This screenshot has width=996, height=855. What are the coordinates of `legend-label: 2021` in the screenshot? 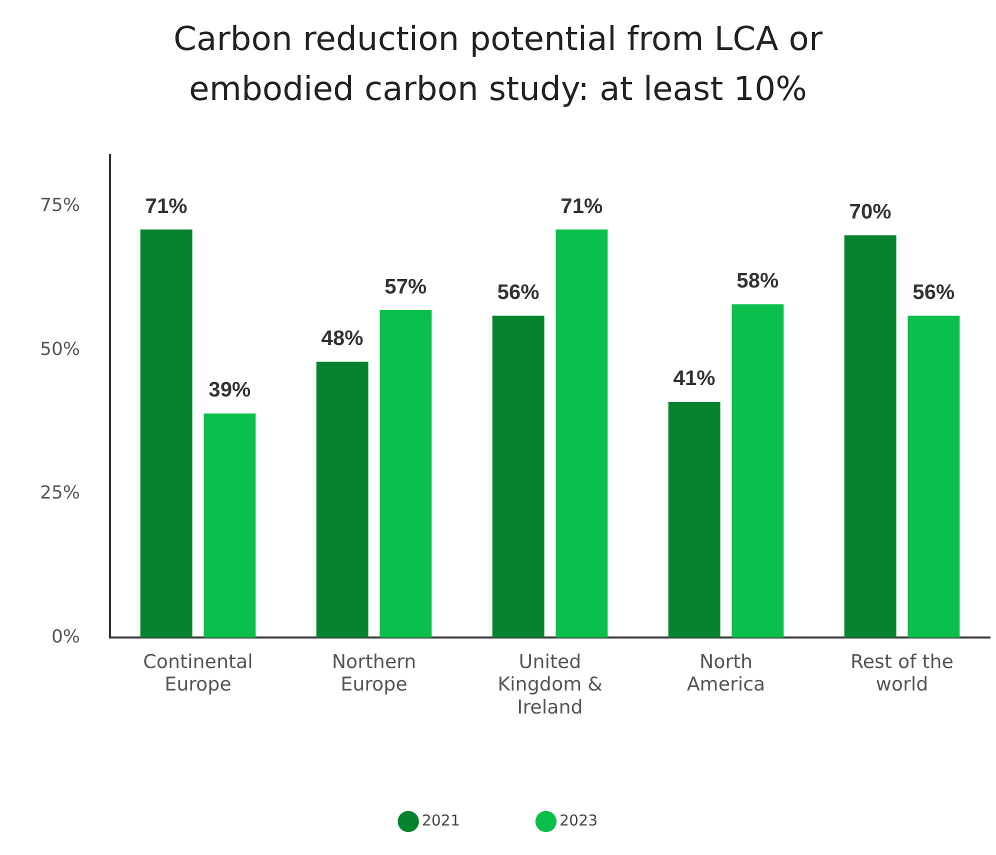 It's located at (441, 820).